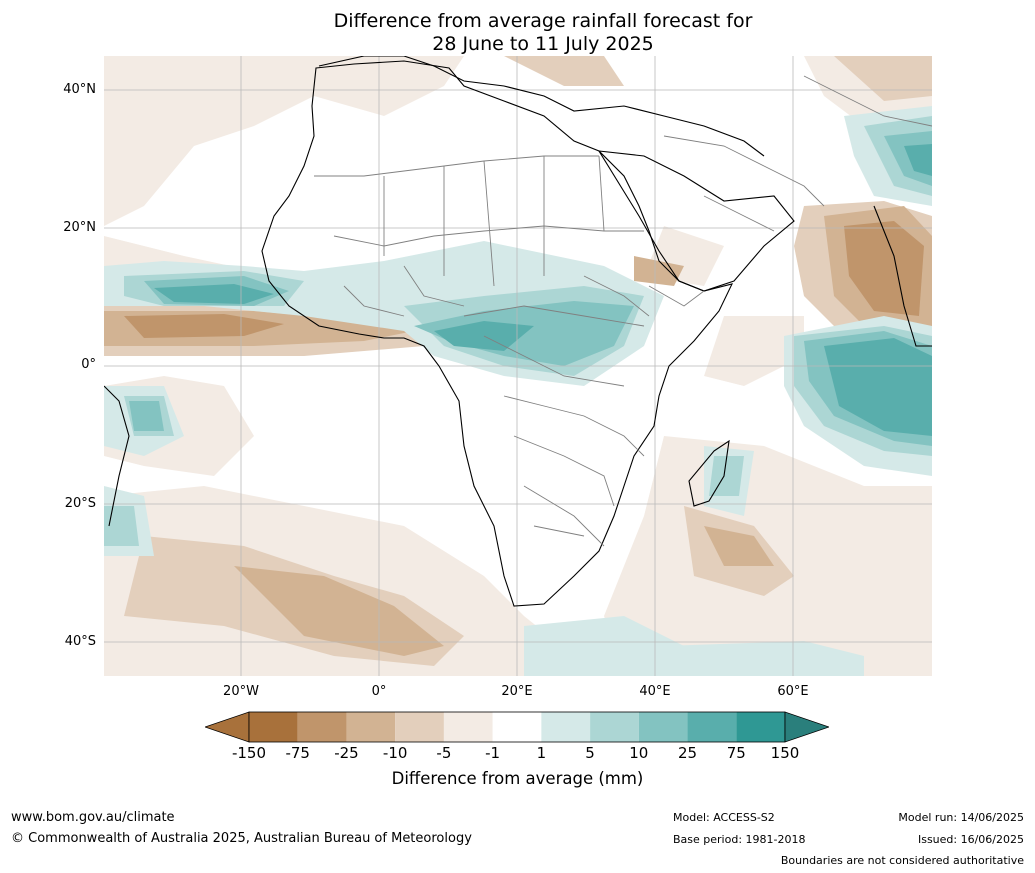  I want to click on model-text: Model: ACCESS-S2, so click(724, 817).